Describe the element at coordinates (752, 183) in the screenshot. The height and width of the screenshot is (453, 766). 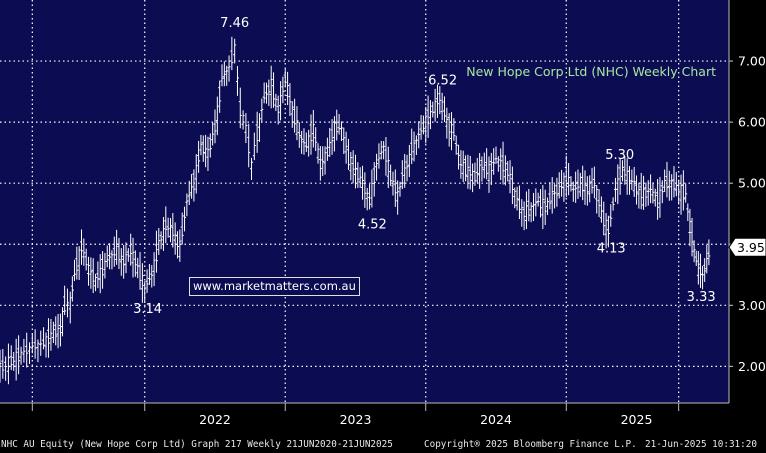
I see `y-tick-label: 5.00` at that location.